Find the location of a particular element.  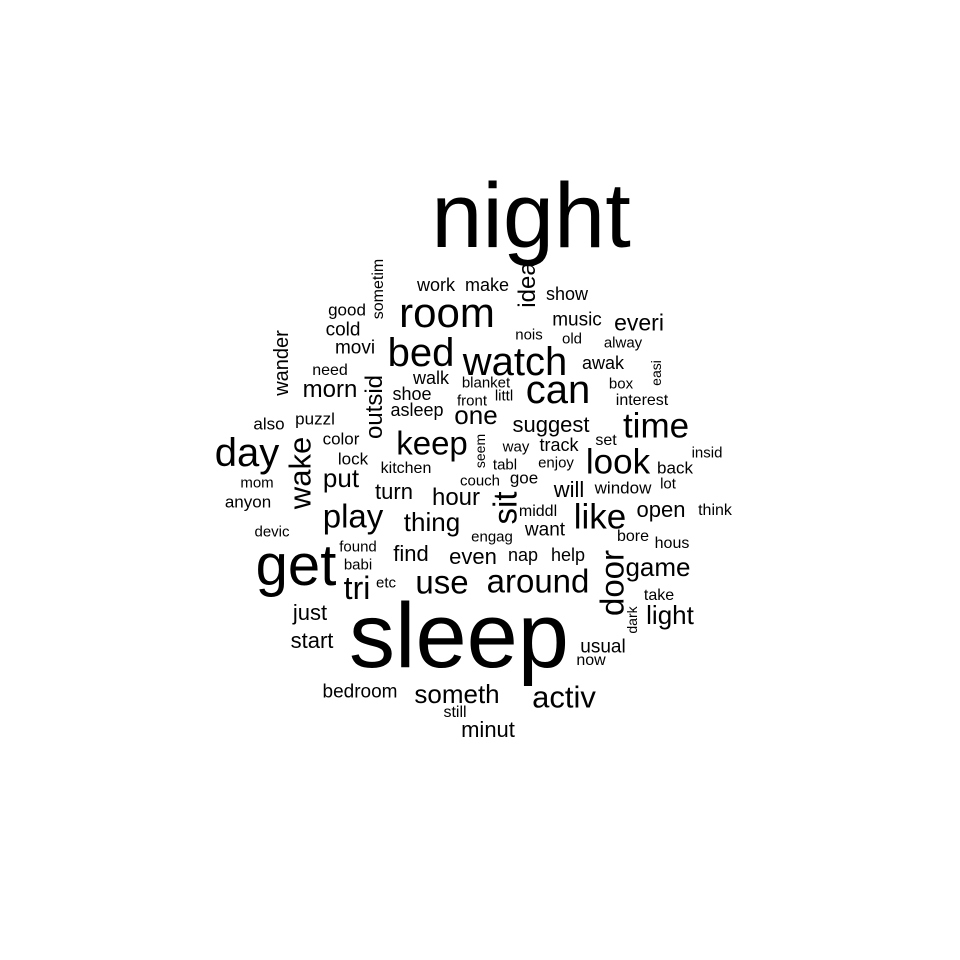

word-sleep: sleep is located at coordinates (459, 636).